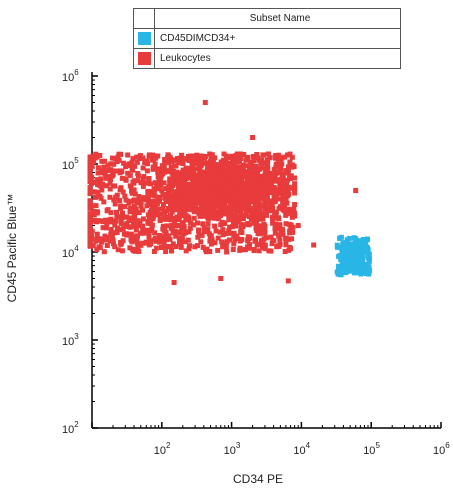  I want to click on x-axis: 102 103 104 105 106, so click(270, 439).